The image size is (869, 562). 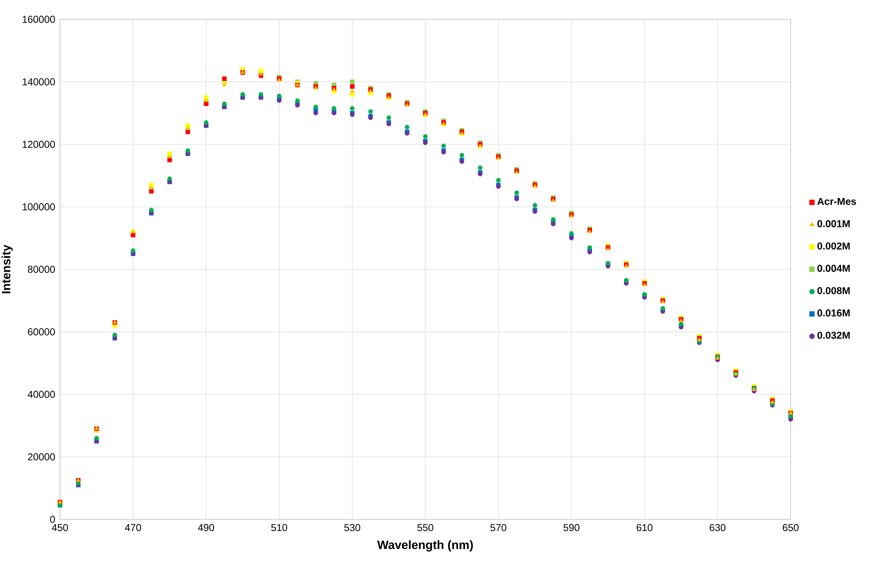 I want to click on x-tick-label: 550, so click(x=425, y=528).